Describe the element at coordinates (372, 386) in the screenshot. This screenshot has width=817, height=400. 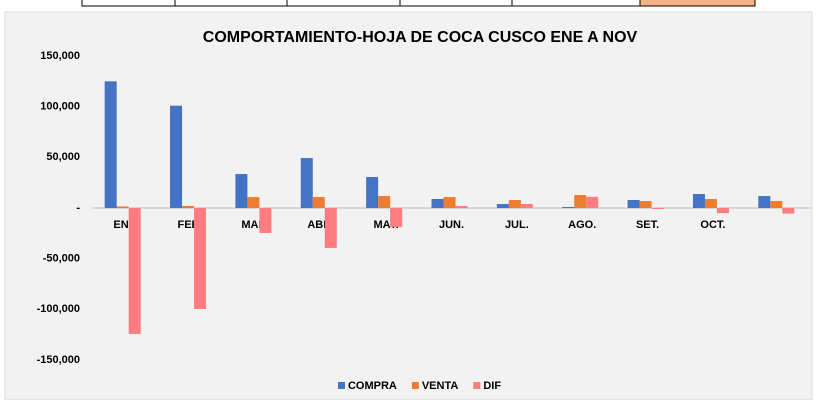
I see `legend-label: COMPRA` at that location.